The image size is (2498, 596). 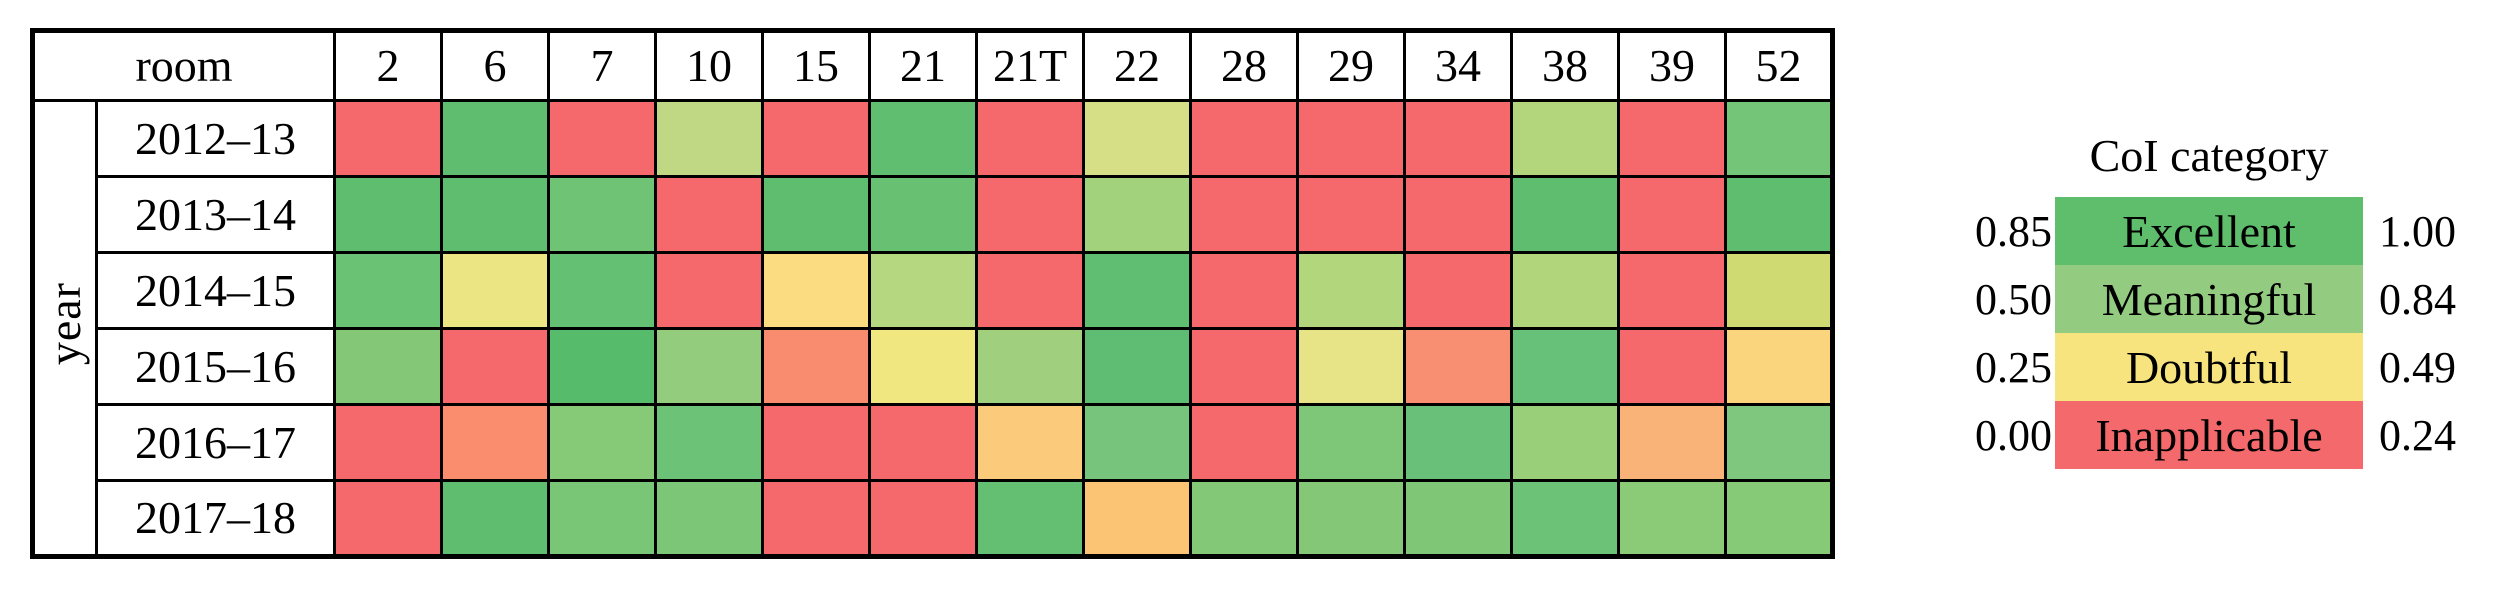 I want to click on column-header-room-2: 2, so click(x=388, y=65).